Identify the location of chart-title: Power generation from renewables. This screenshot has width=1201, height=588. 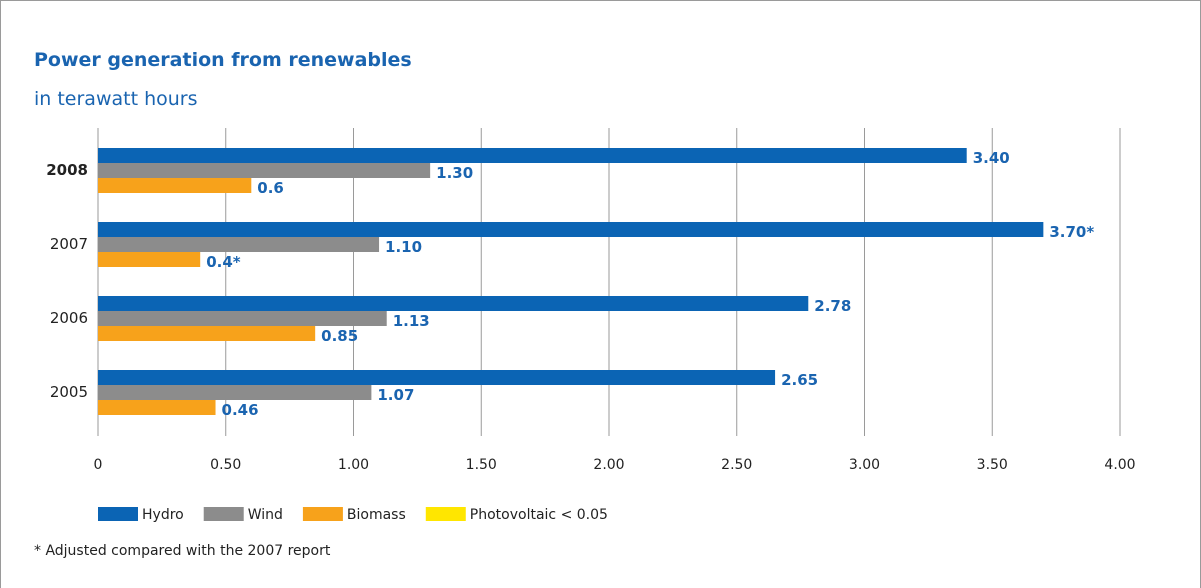
(223, 60).